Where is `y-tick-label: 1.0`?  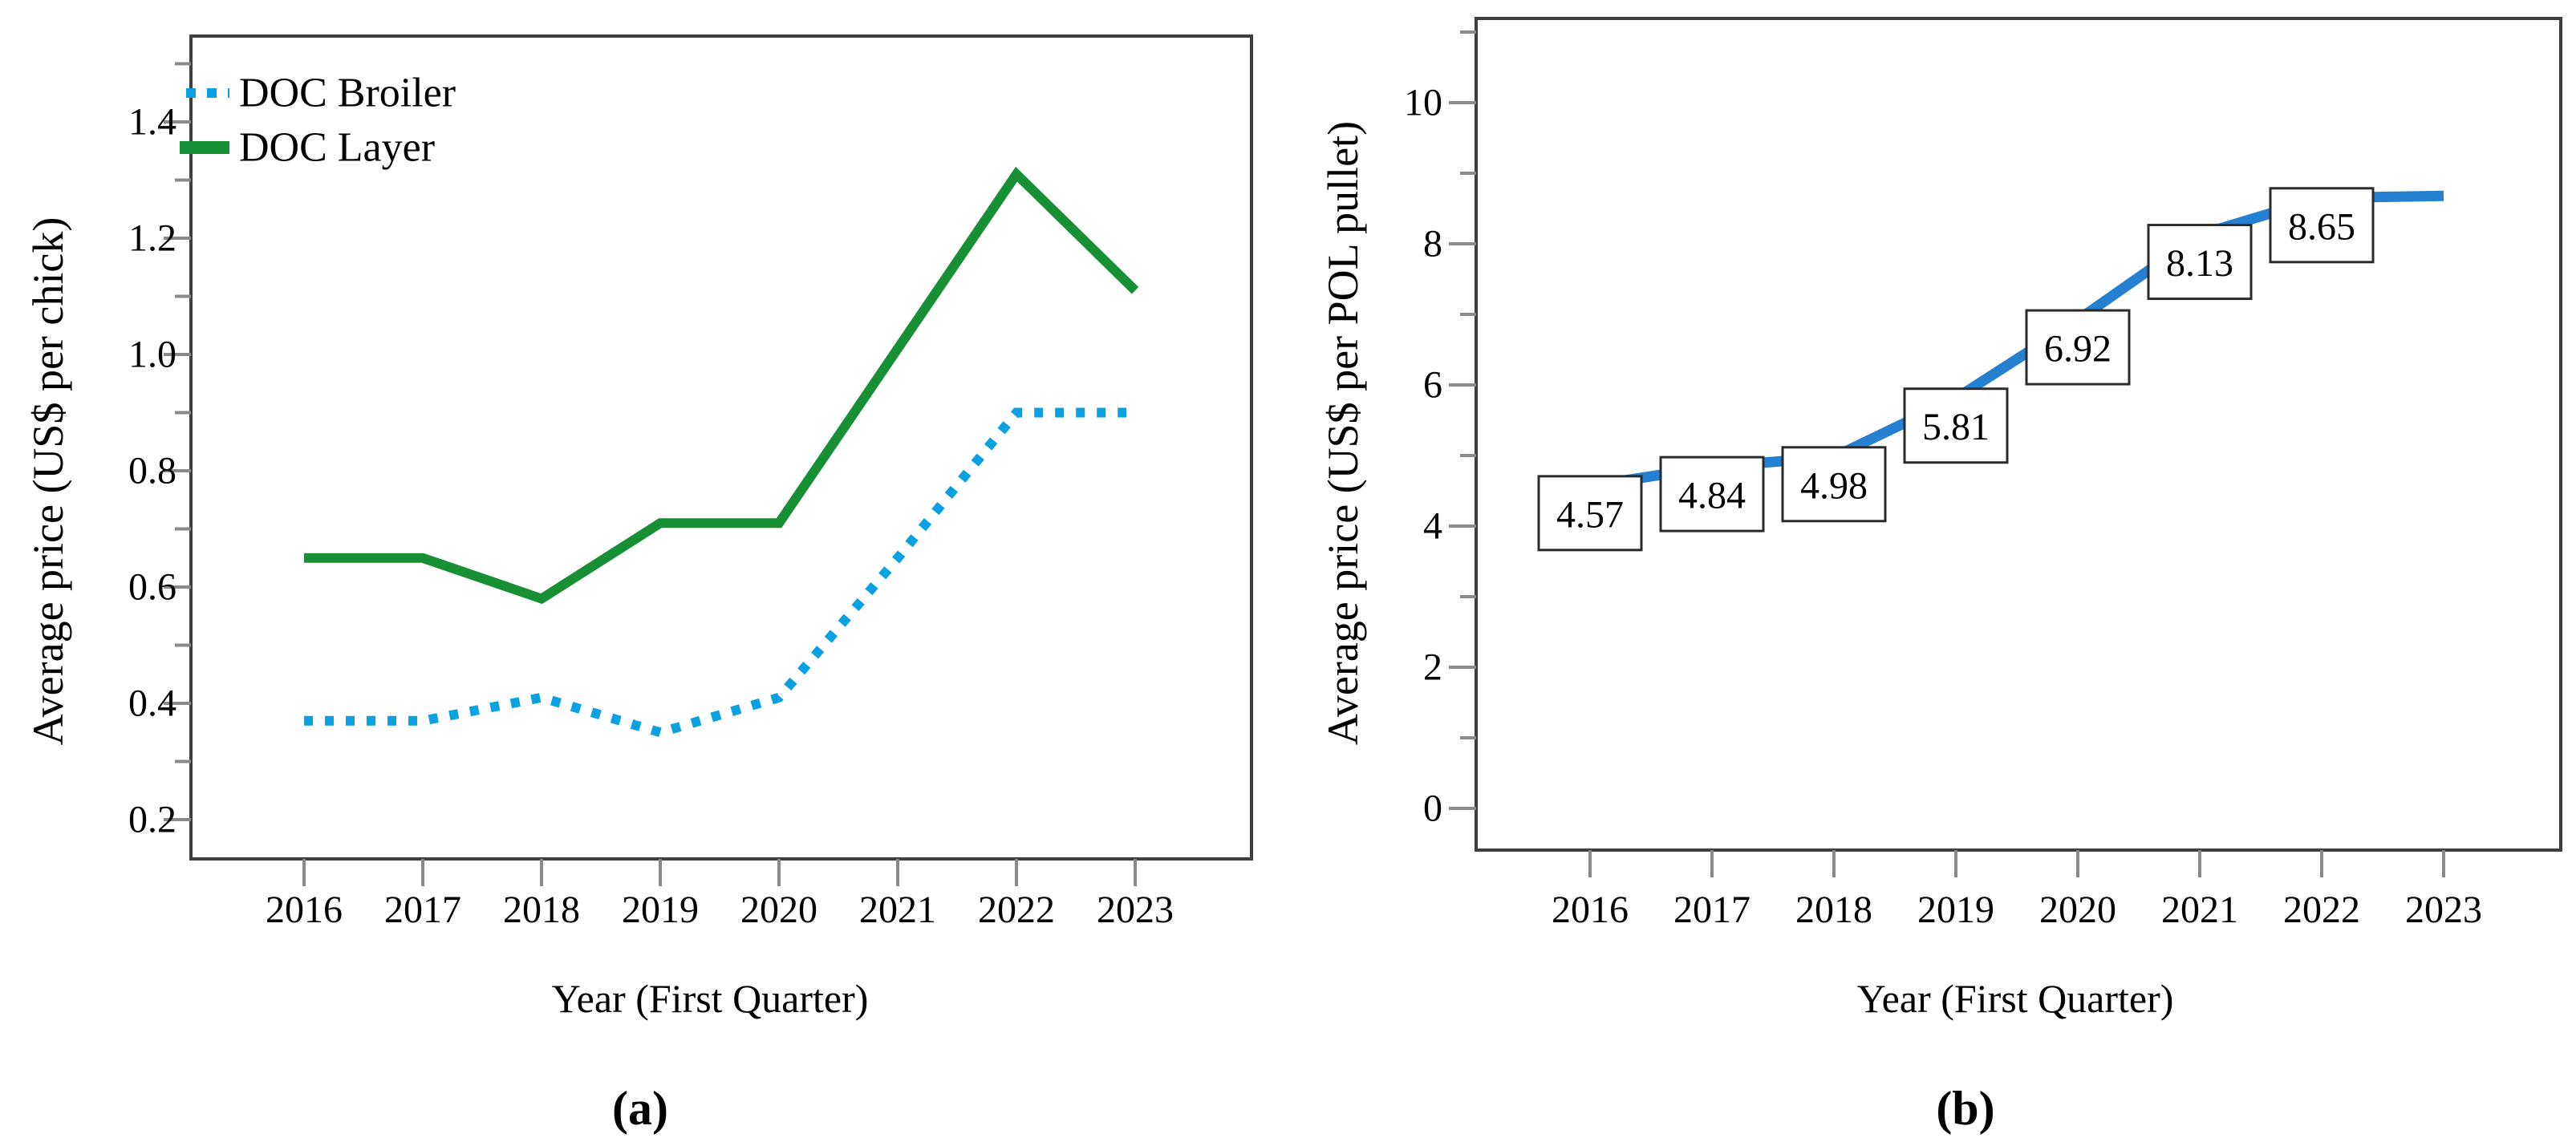 y-tick-label: 1.0 is located at coordinates (152, 355).